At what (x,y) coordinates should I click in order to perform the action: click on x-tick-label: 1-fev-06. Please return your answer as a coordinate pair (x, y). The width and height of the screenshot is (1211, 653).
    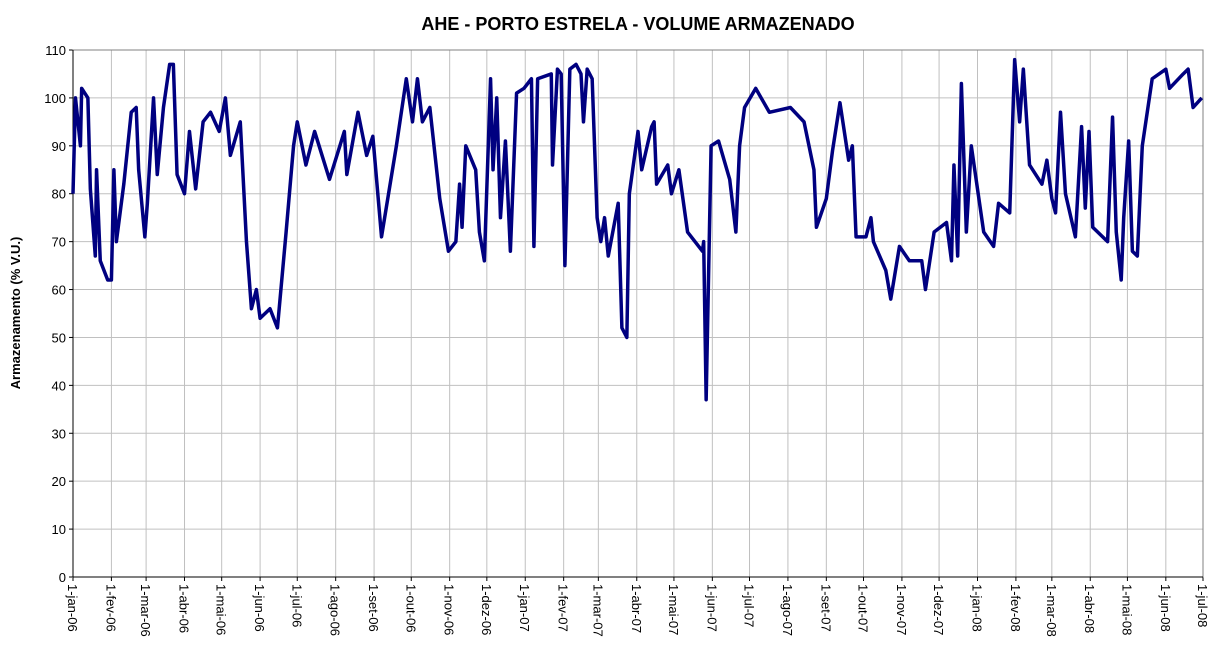
    Looking at the image, I should click on (110, 608).